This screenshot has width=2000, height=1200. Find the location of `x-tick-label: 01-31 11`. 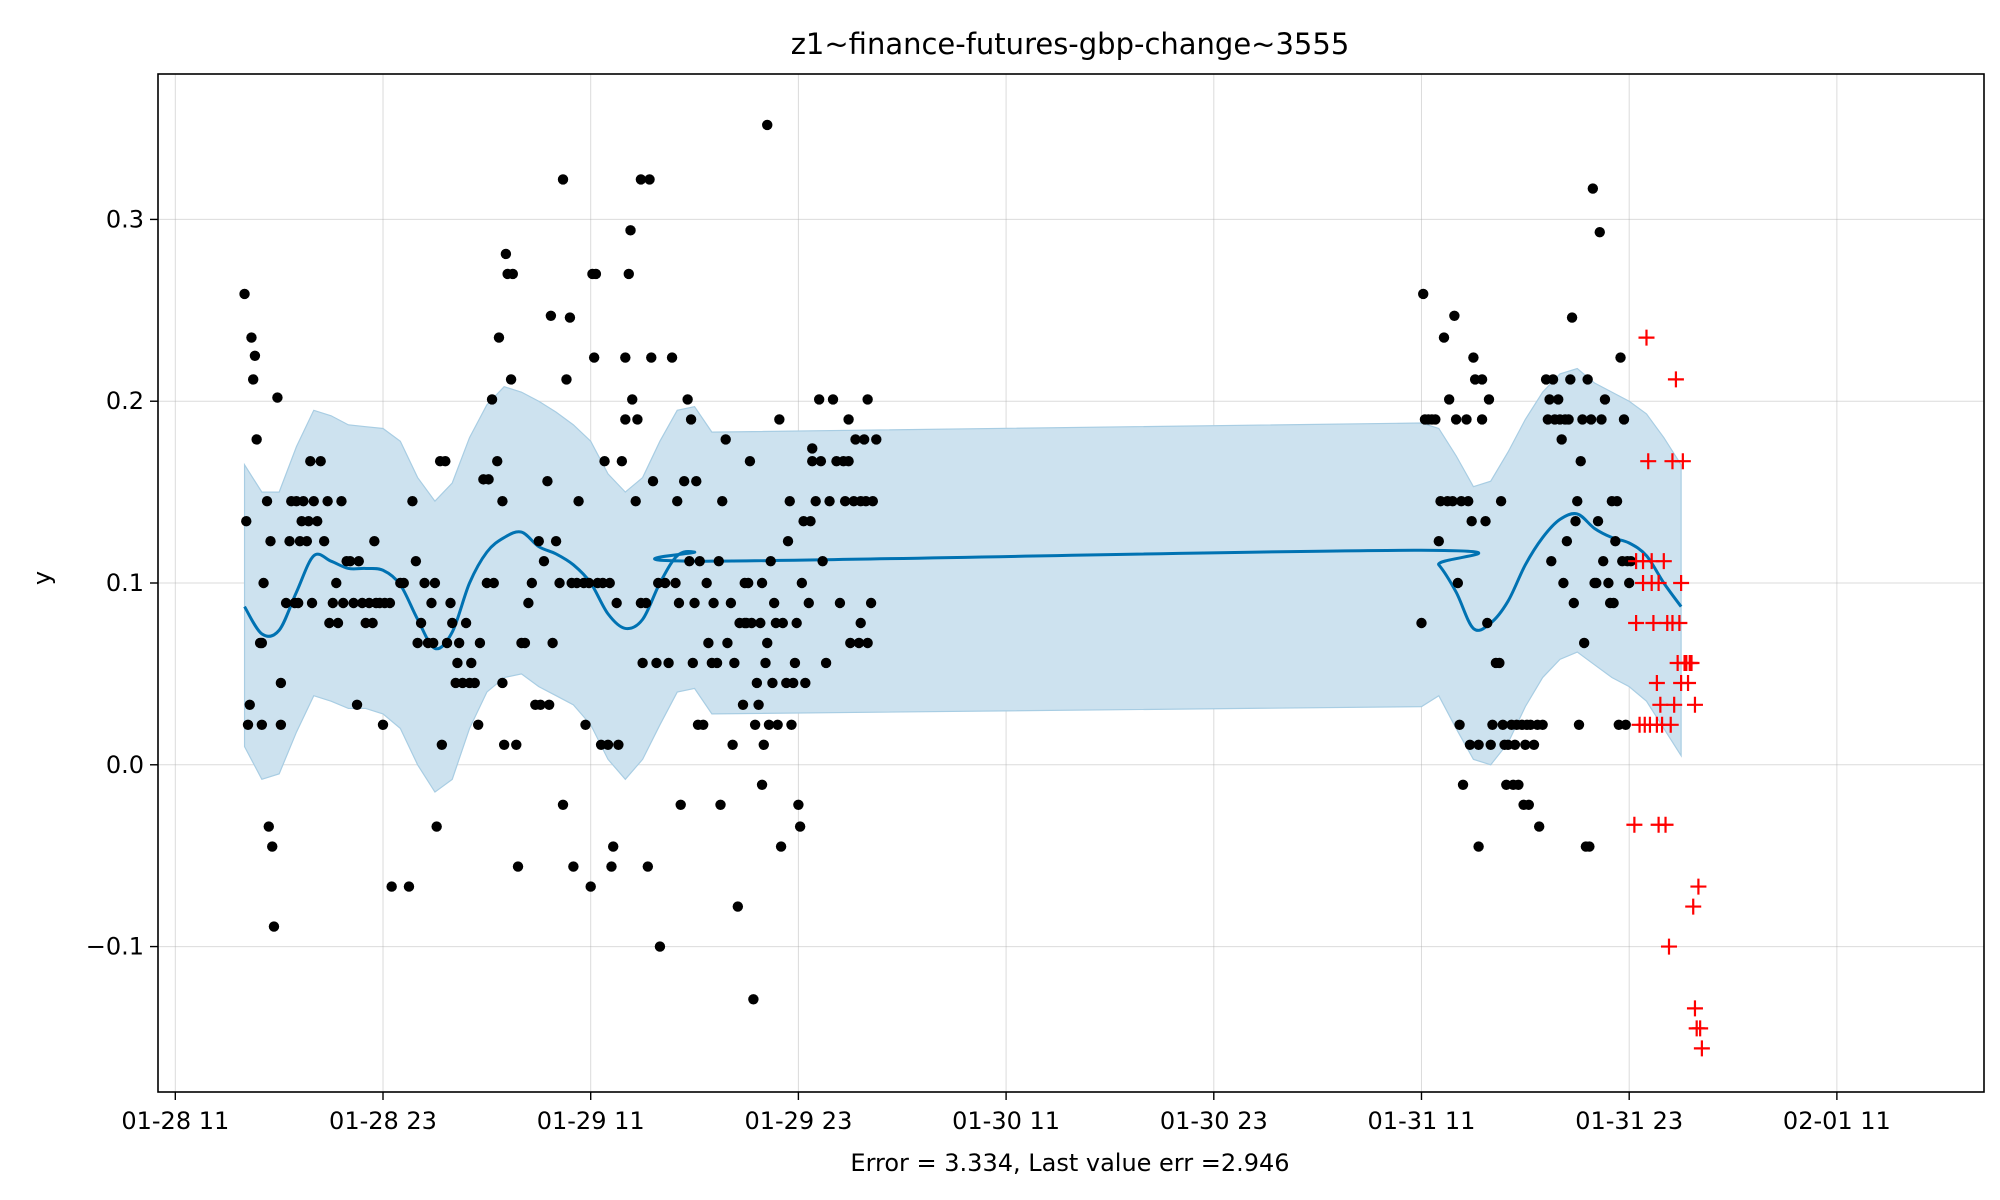

x-tick-label: 01-31 11 is located at coordinates (1422, 1121).